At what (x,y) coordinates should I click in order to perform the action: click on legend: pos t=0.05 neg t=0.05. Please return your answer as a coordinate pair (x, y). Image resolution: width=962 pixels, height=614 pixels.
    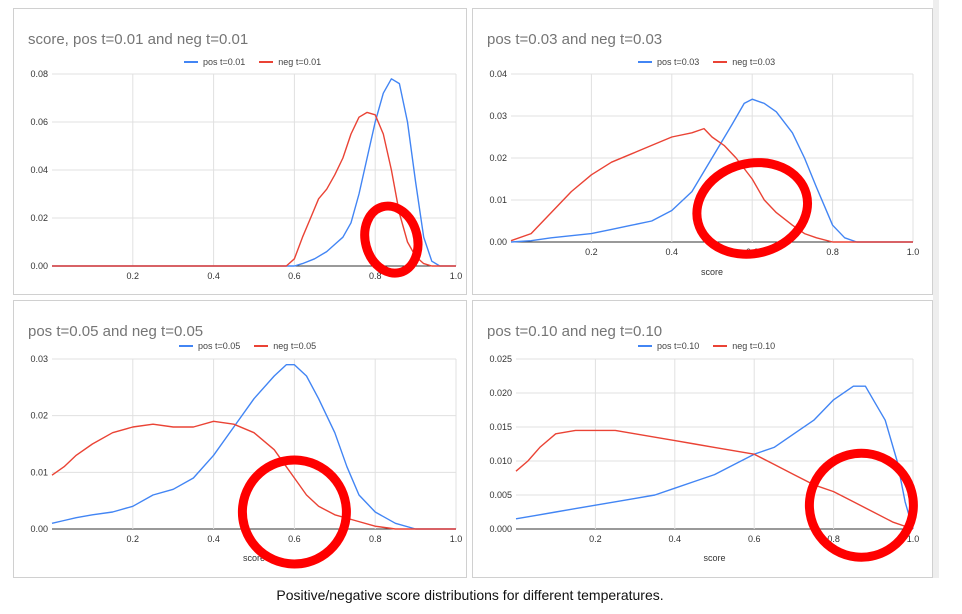
    Looking at the image, I should click on (247, 346).